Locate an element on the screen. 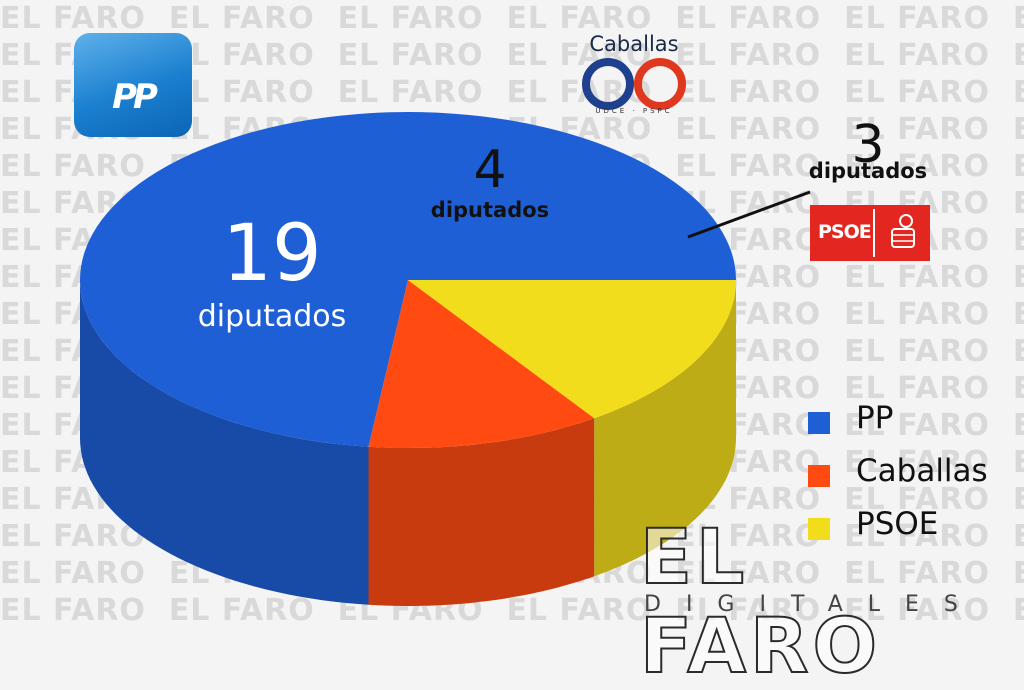 The image size is (1024, 690). fist-and-rose-icon is located at coordinates (903, 231).